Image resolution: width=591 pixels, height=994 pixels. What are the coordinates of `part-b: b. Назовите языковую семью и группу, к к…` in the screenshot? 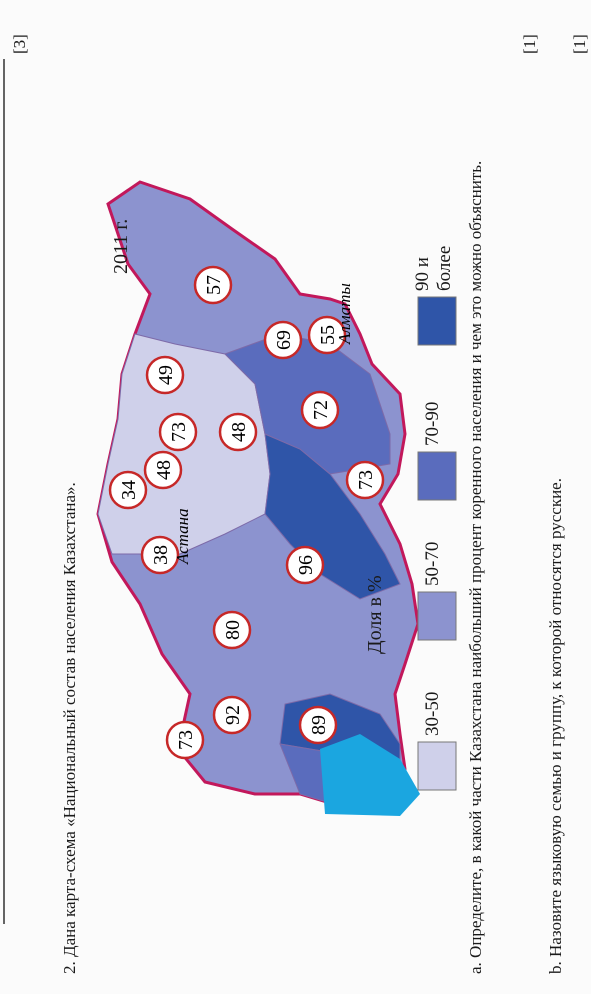 It's located at (555, 726).